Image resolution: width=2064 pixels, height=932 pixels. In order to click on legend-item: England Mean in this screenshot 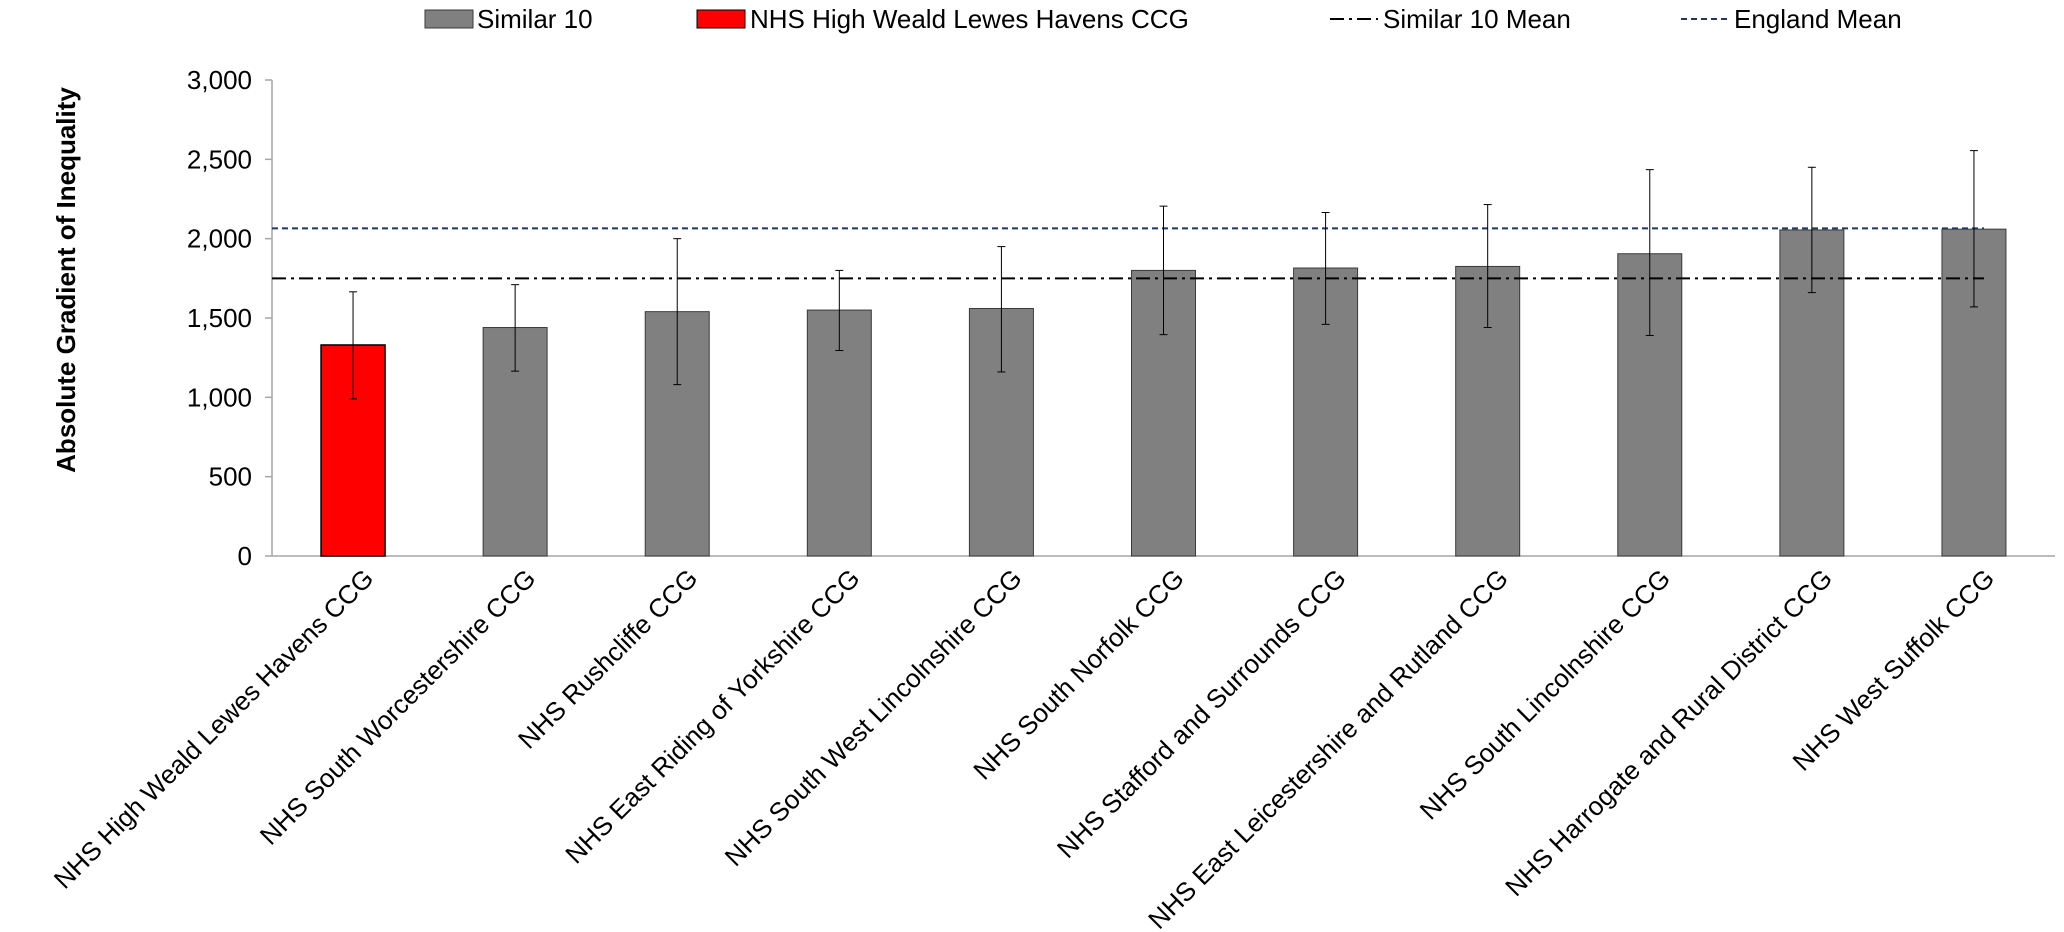, I will do `click(1791, 19)`.